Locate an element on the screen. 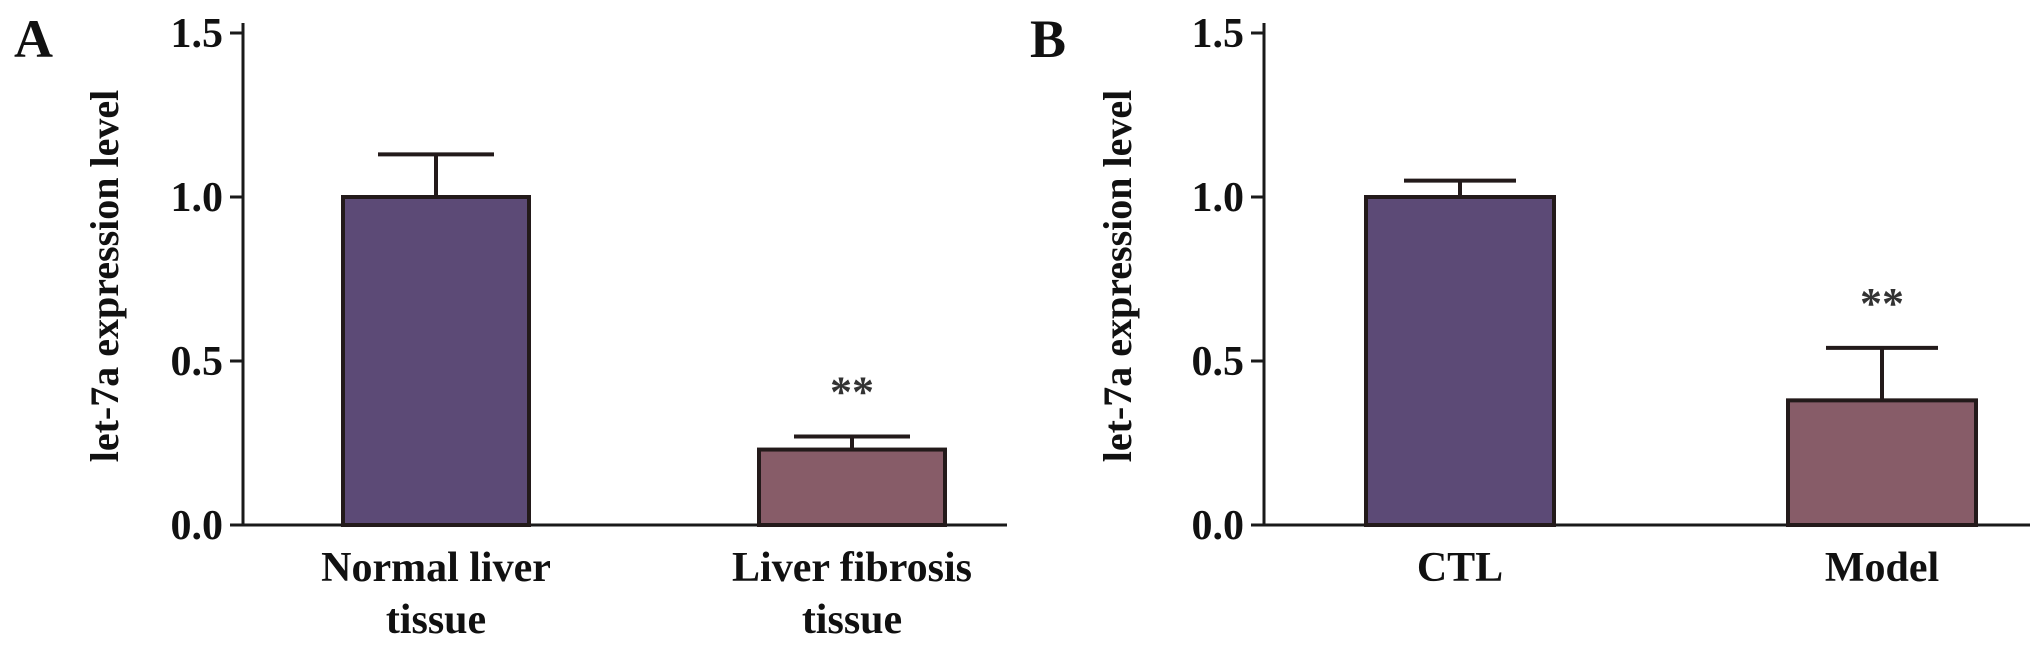  x-tick-label: CTL is located at coordinates (1460, 568).